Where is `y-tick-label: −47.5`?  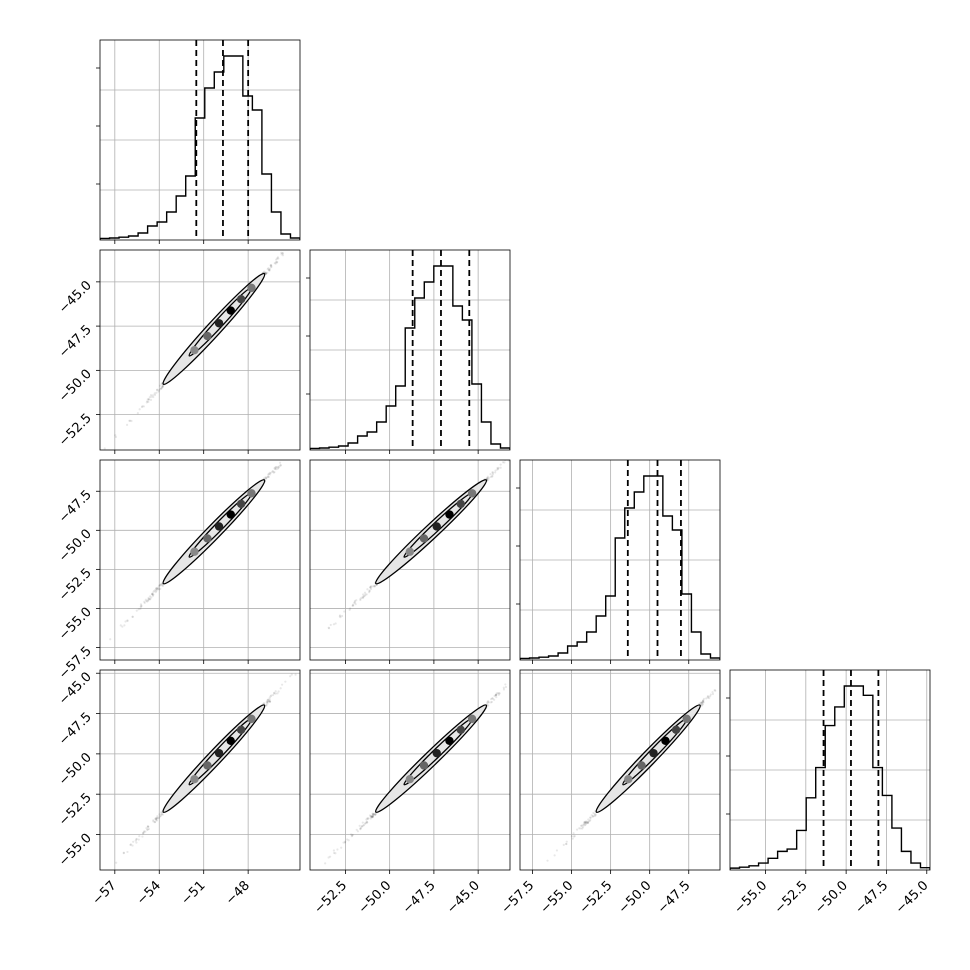 y-tick-label: −47.5 is located at coordinates (75, 506).